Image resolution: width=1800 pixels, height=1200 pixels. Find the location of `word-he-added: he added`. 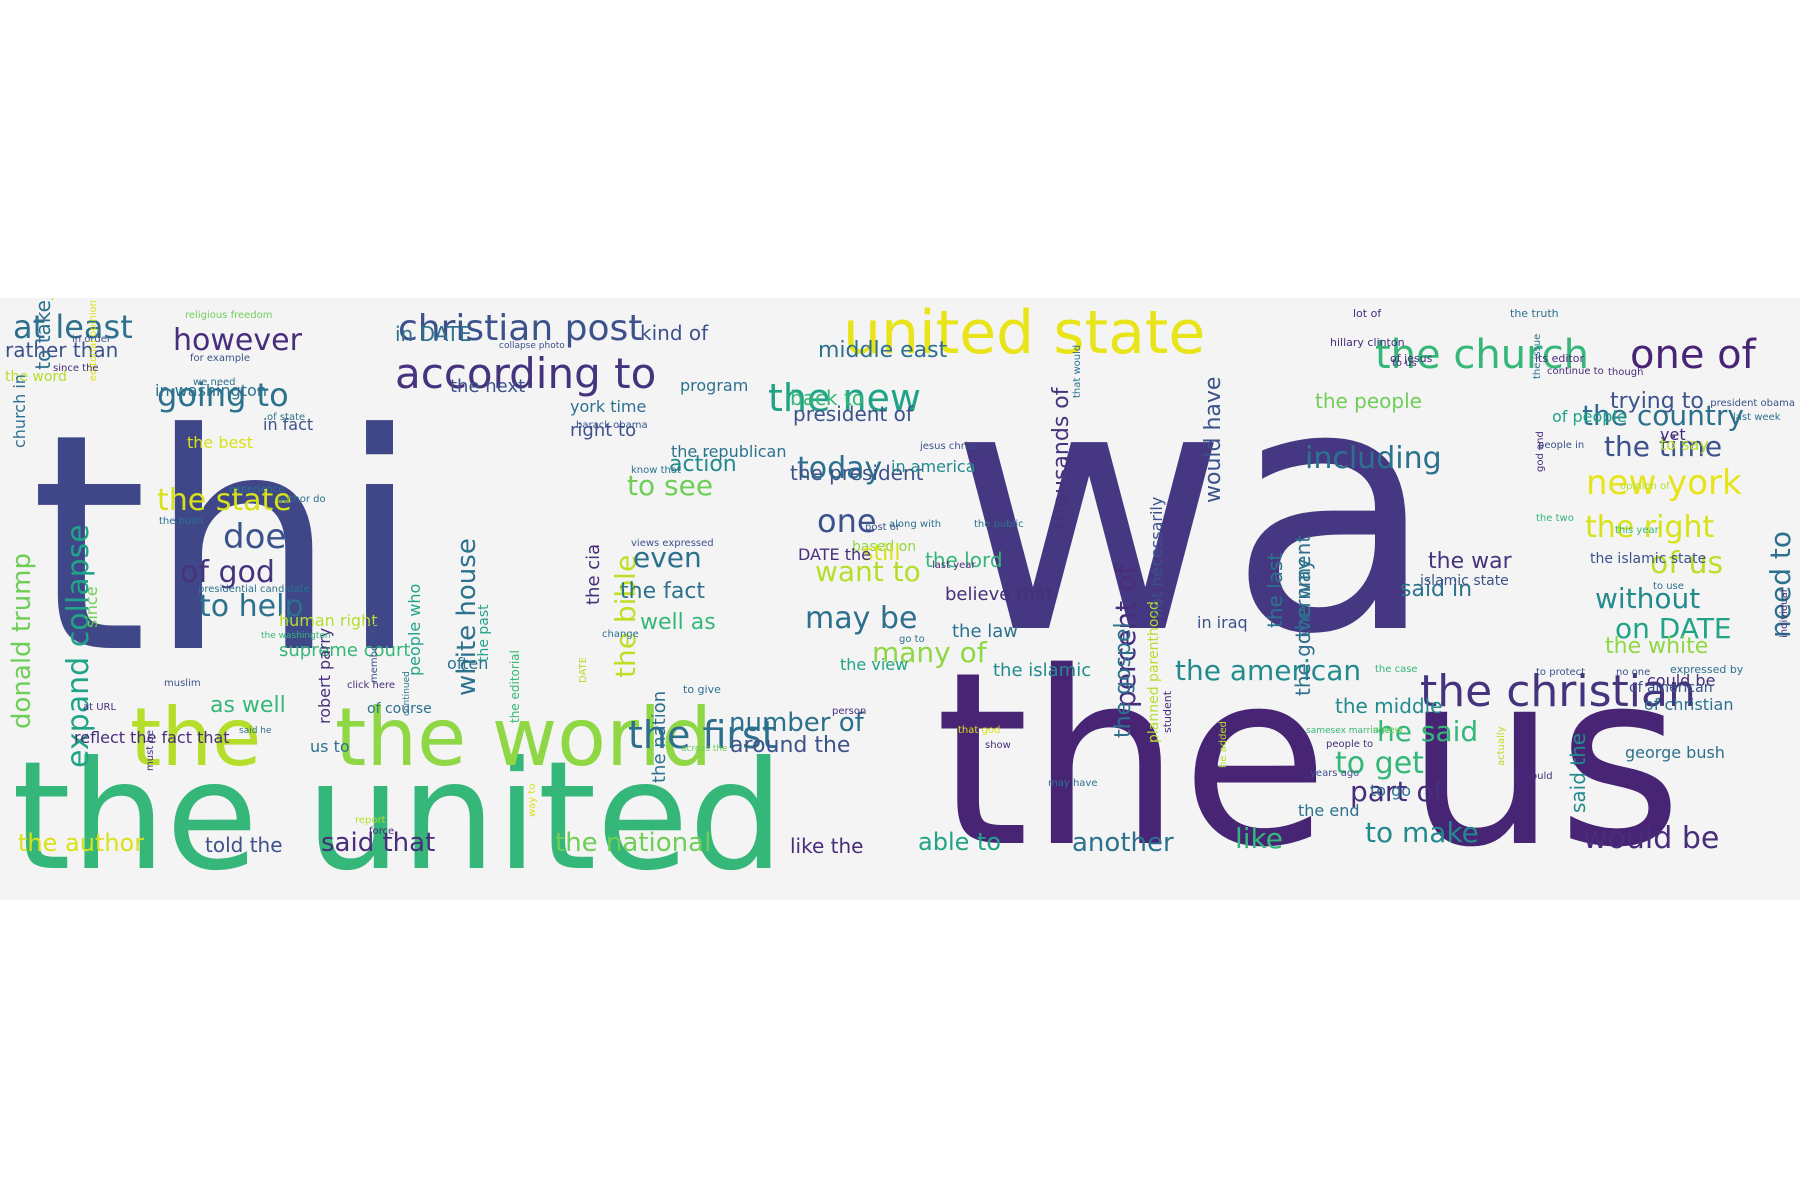

word-he-added: he added is located at coordinates (1223, 744).